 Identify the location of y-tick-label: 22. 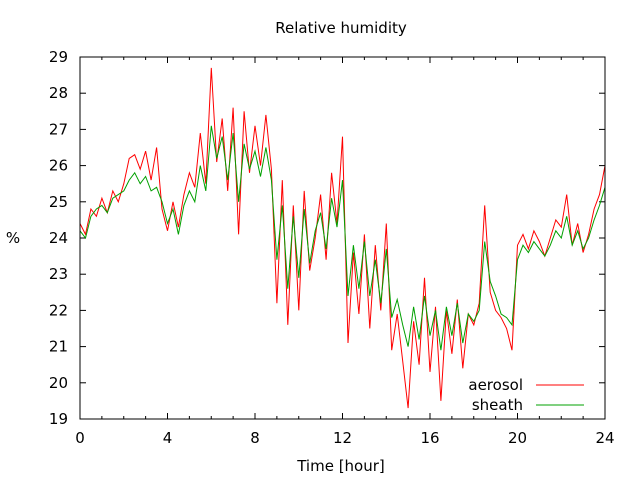
(58, 310).